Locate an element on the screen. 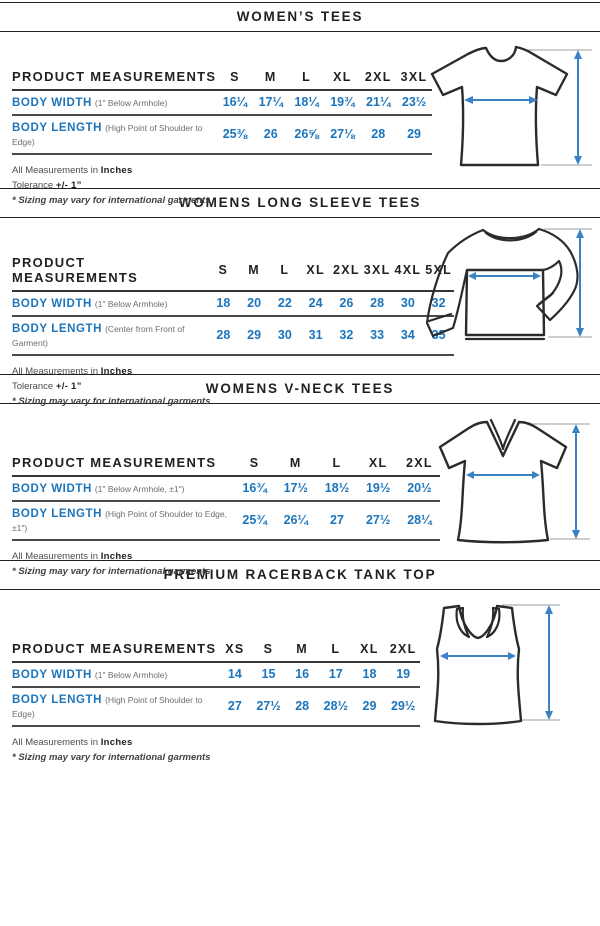  measurement-value: 29½ is located at coordinates (403, 707).